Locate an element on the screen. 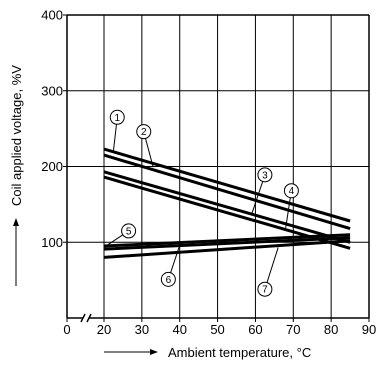 The width and height of the screenshot is (377, 365). x-tick-label-60: 60 is located at coordinates (255, 329).